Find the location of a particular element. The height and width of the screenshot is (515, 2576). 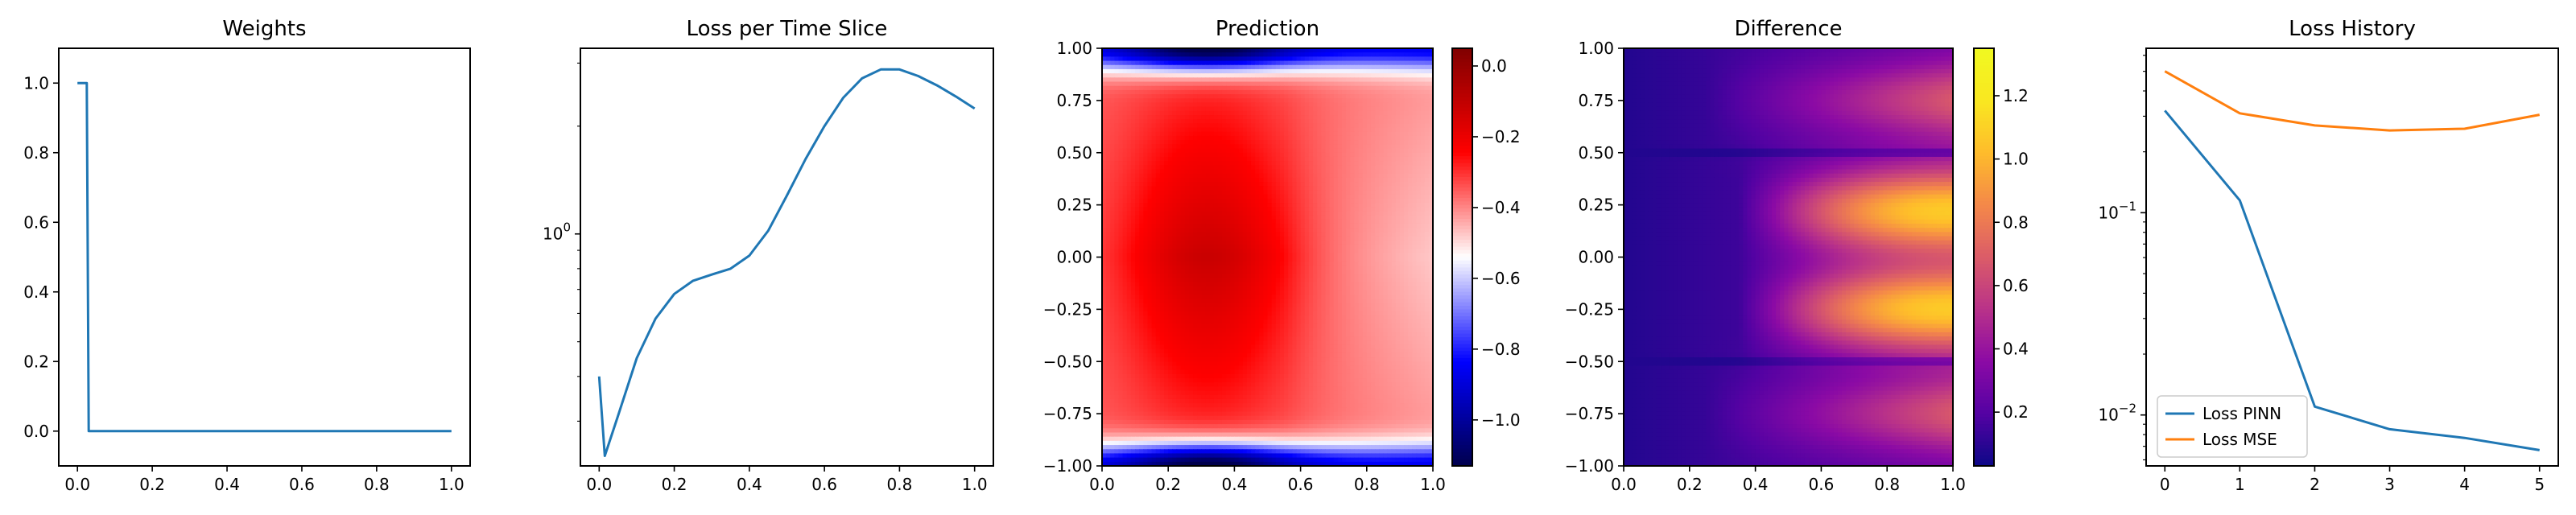

axes-frame is located at coordinates (787, 257).